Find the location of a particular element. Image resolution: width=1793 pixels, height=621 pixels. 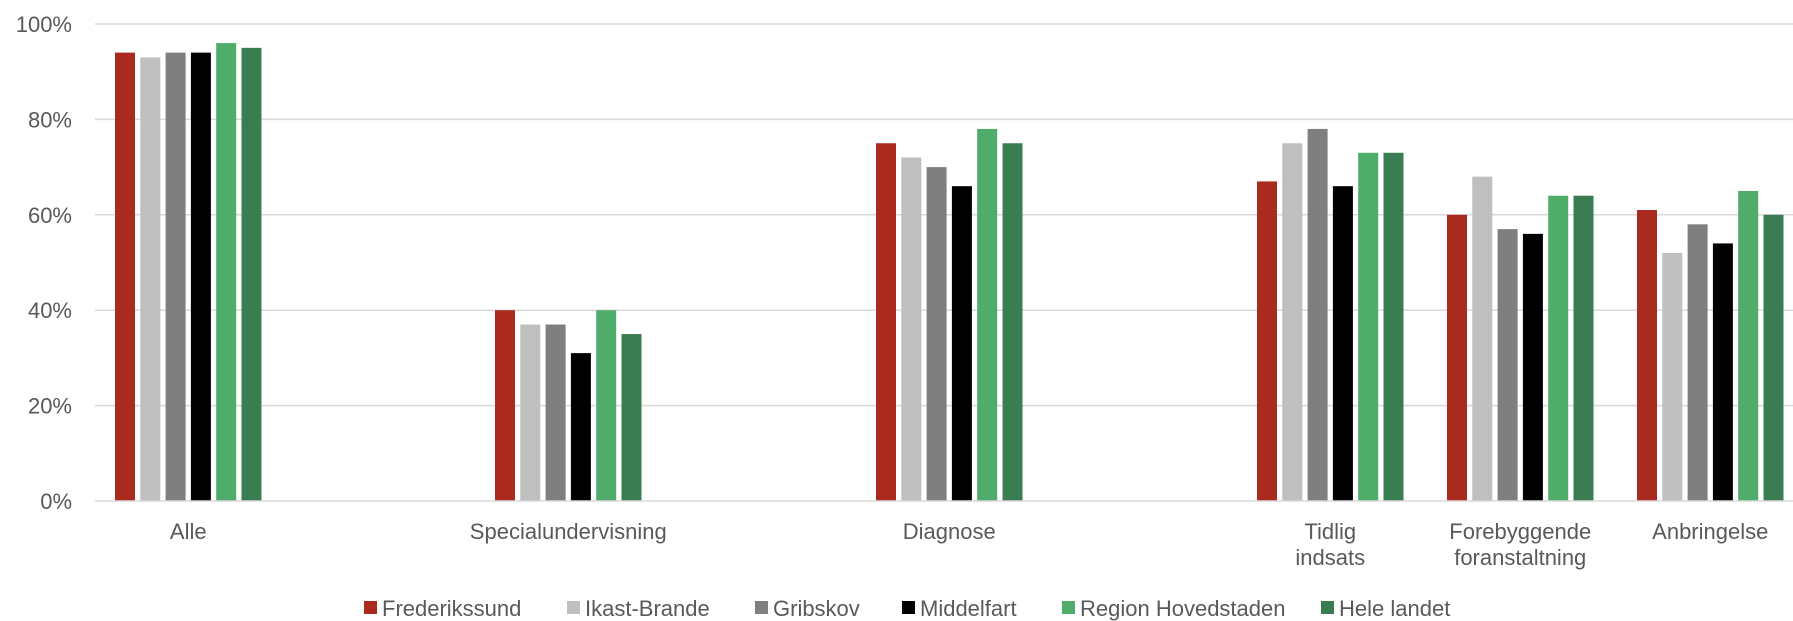

legend-label: Middelfart is located at coordinates (968, 608).